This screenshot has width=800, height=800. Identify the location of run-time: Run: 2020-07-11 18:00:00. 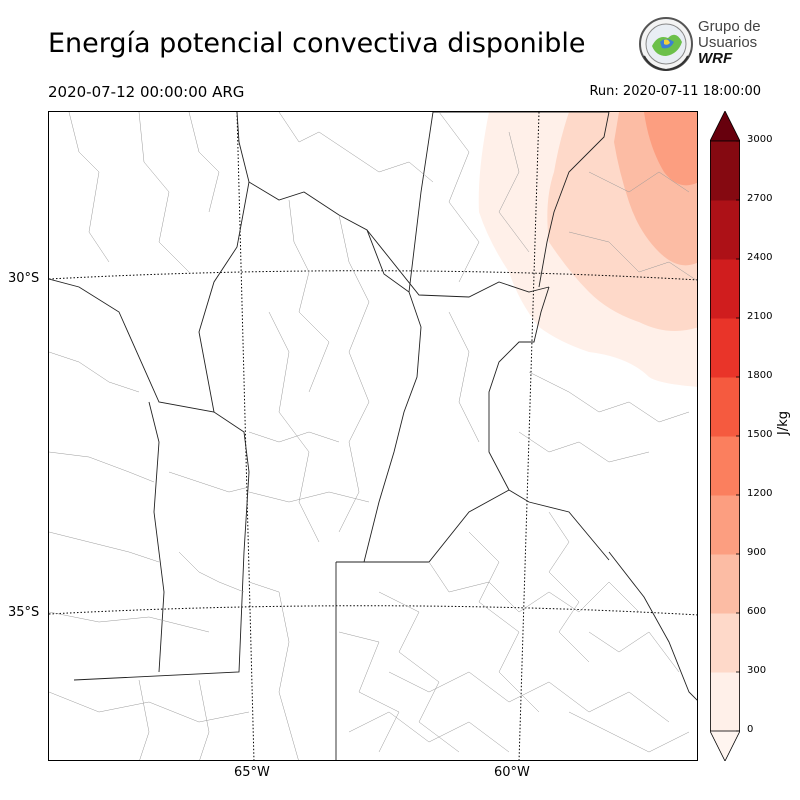
(675, 91).